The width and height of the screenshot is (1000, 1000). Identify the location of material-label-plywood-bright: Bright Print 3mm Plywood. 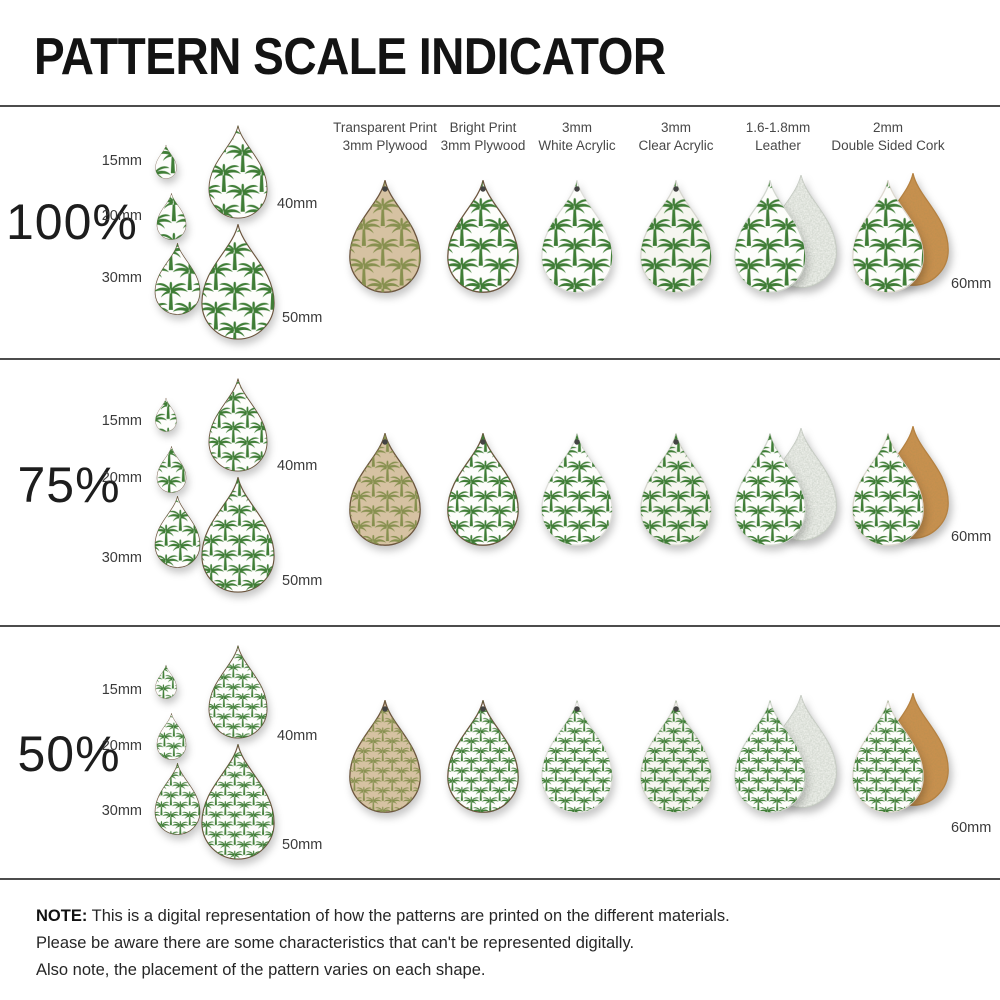
(483, 137).